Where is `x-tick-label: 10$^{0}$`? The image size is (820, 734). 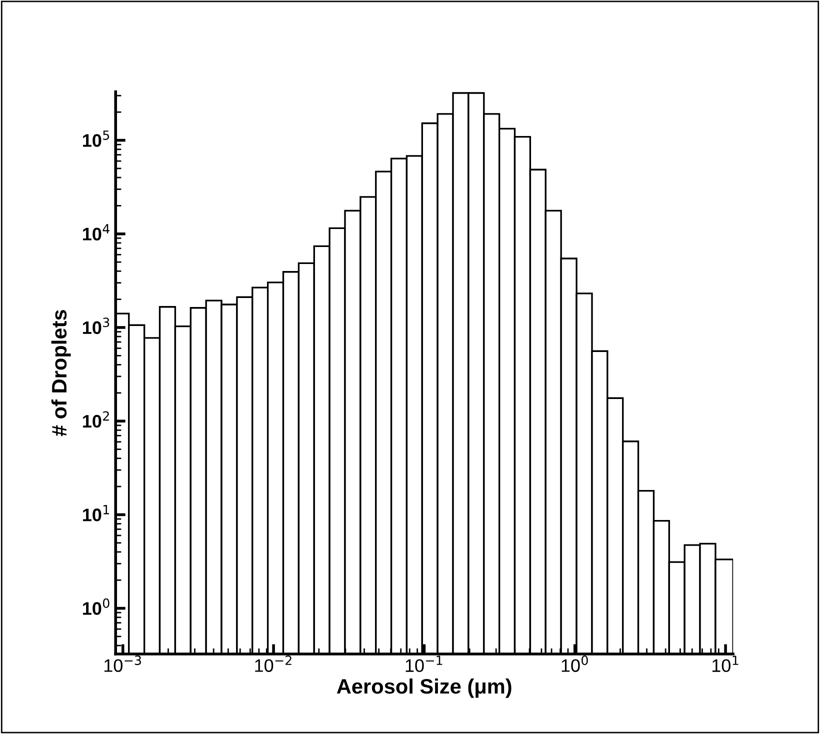
x-tick-label: 10$^{0}$ is located at coordinates (575, 664).